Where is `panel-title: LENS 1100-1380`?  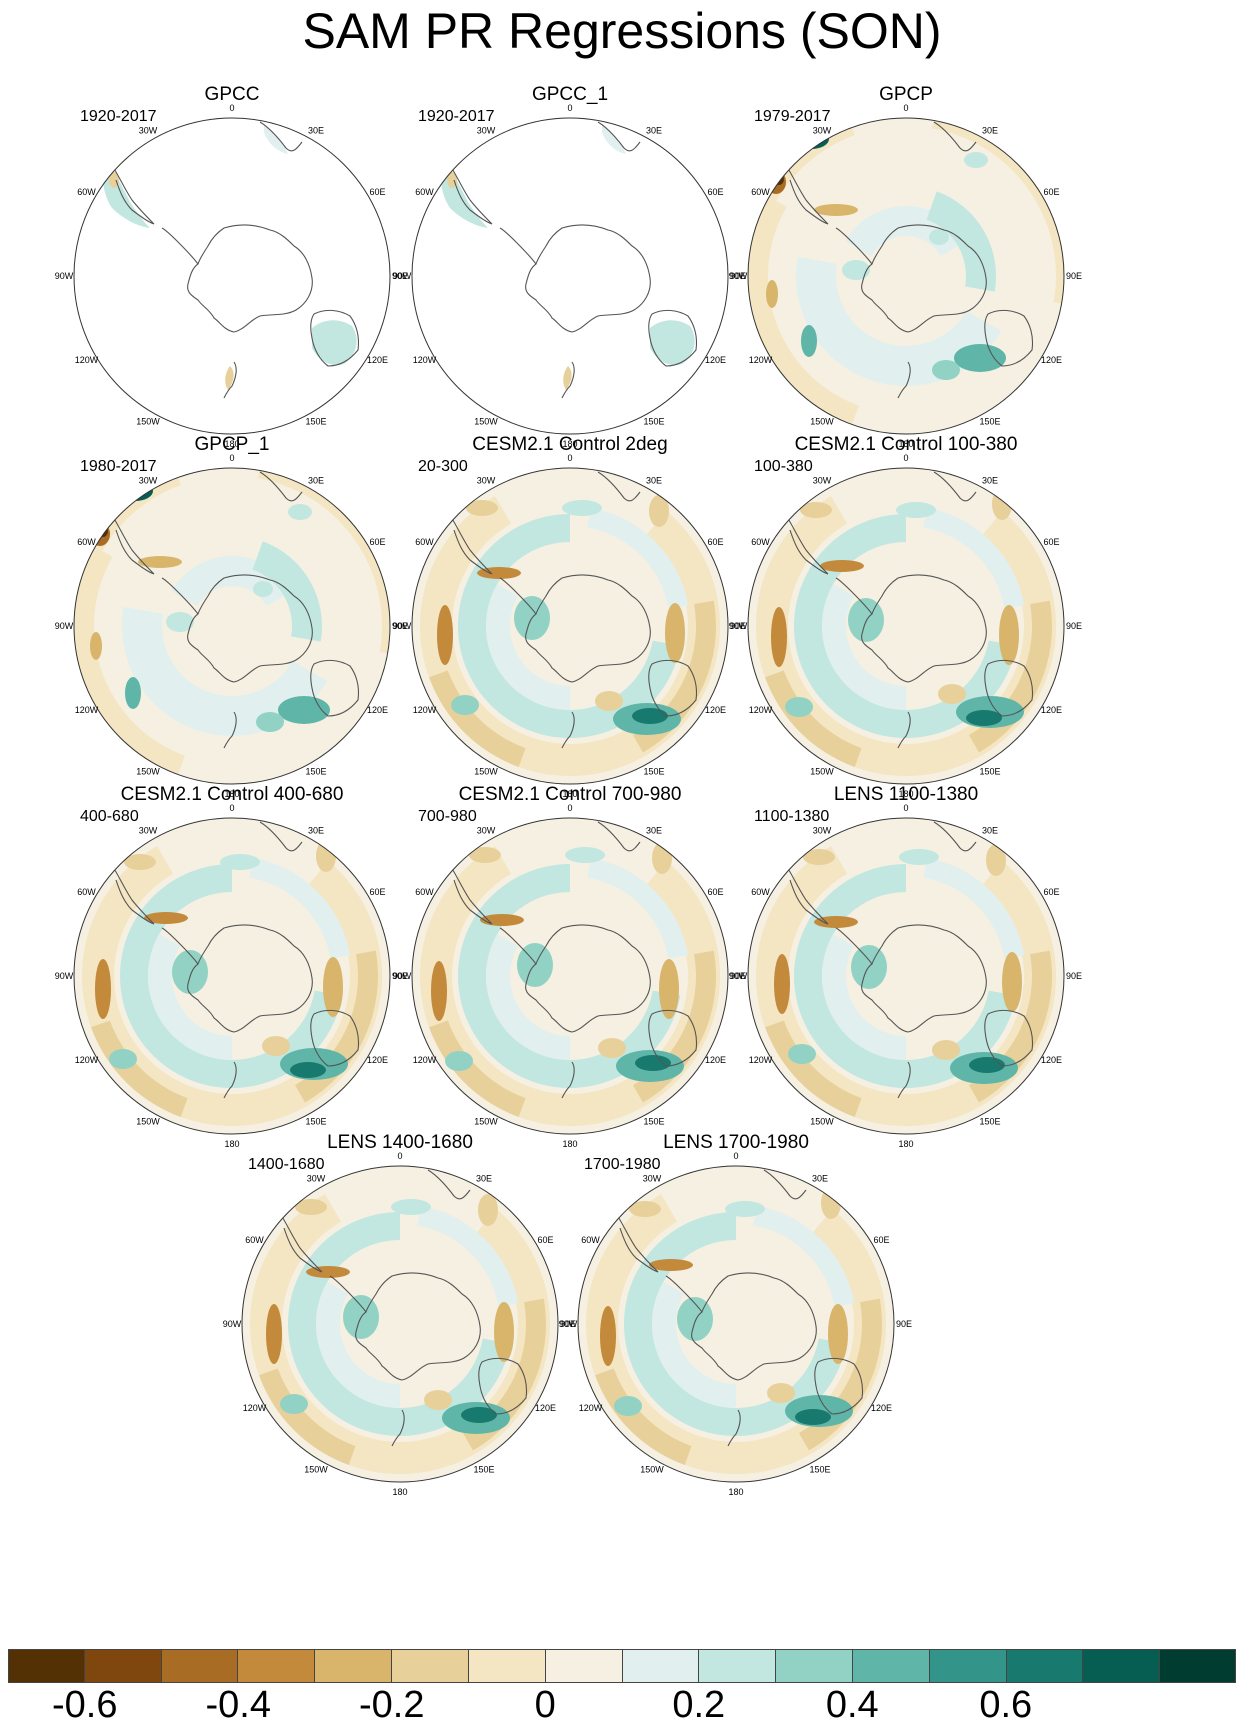
panel-title: LENS 1100-1380 is located at coordinates (906, 794).